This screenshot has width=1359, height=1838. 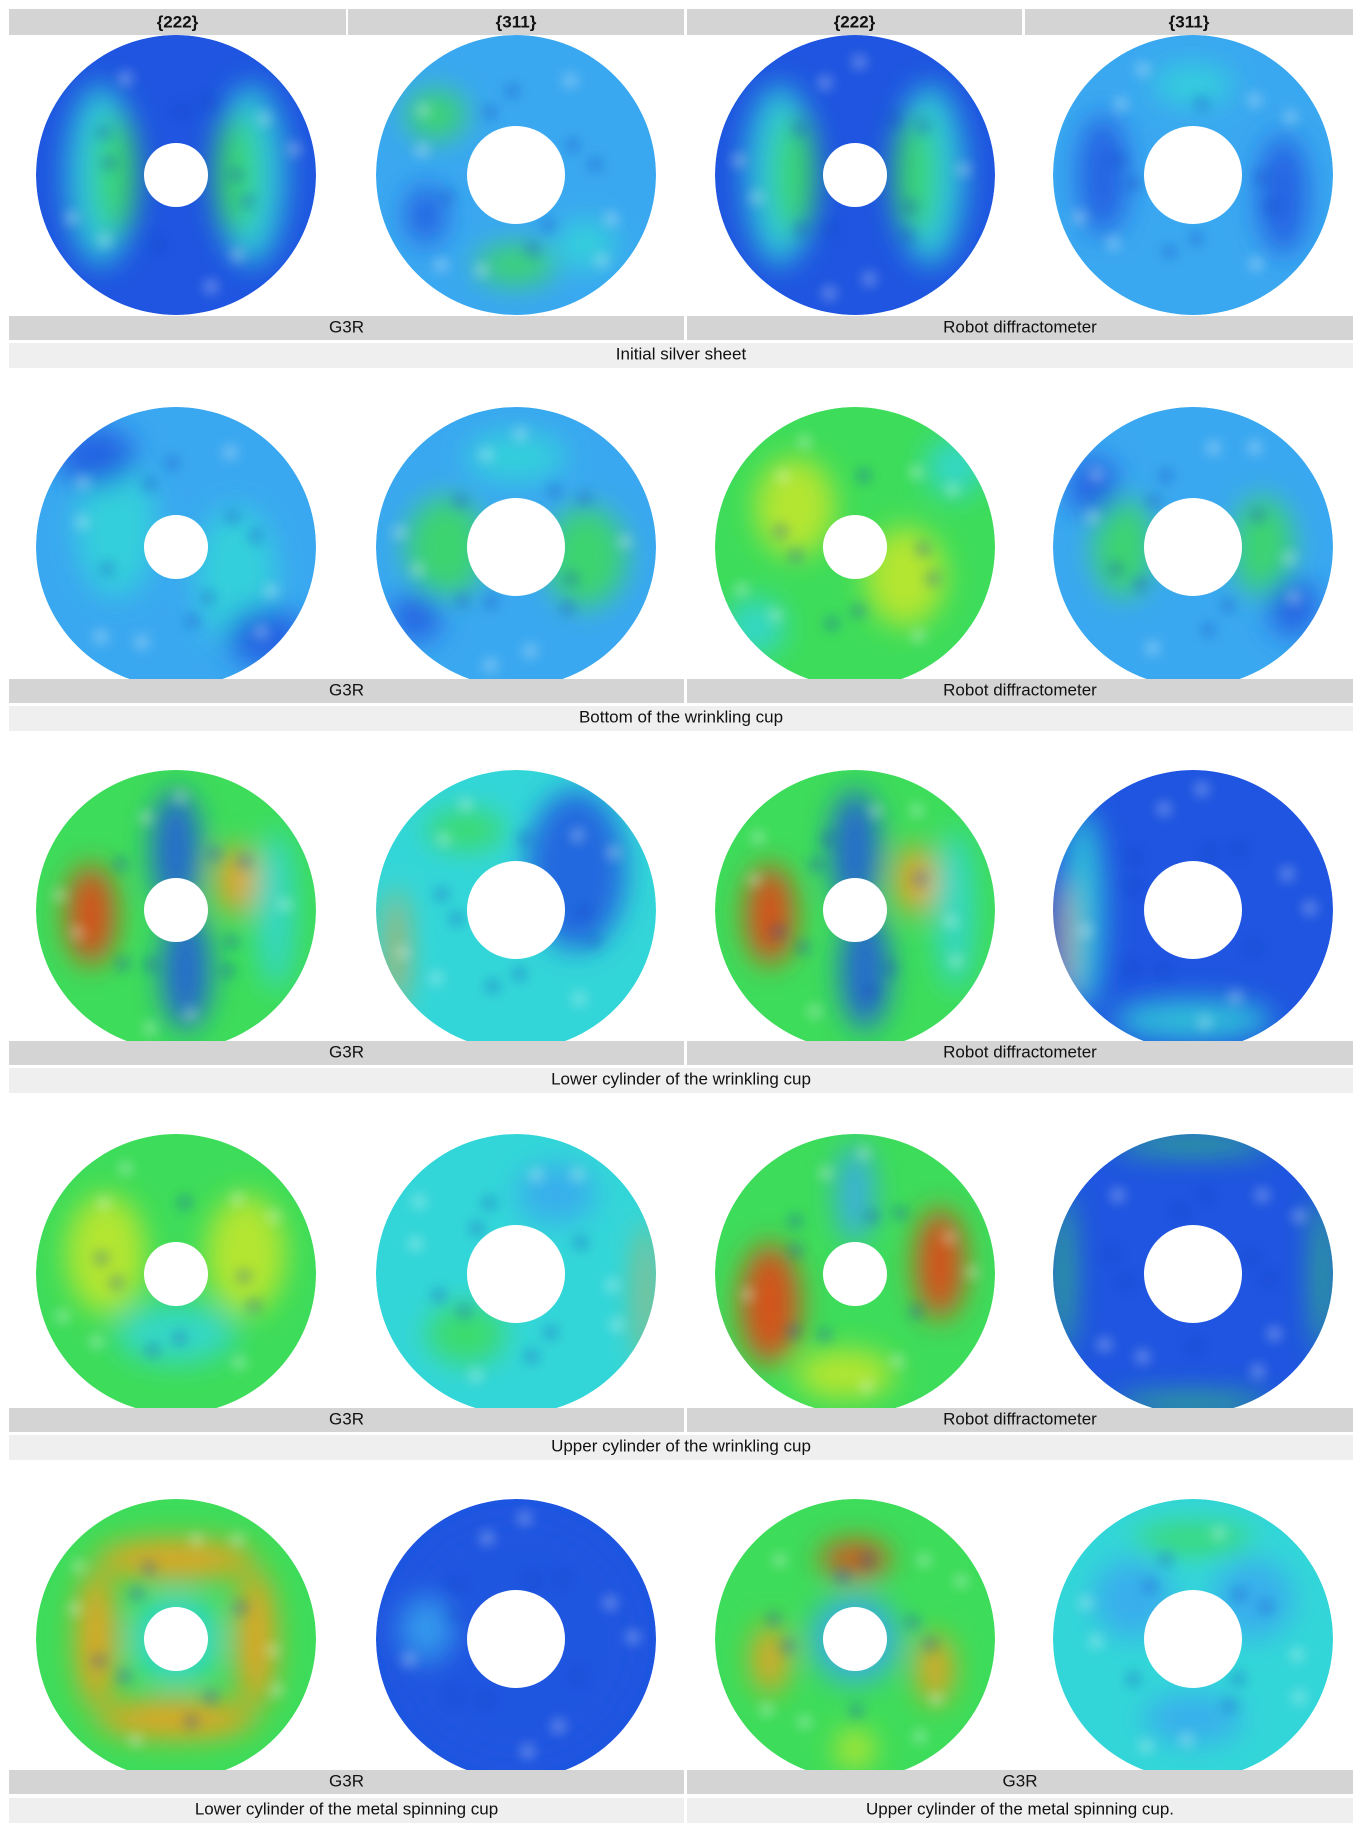 I want to click on header-label: {311}, so click(x=1189, y=21).